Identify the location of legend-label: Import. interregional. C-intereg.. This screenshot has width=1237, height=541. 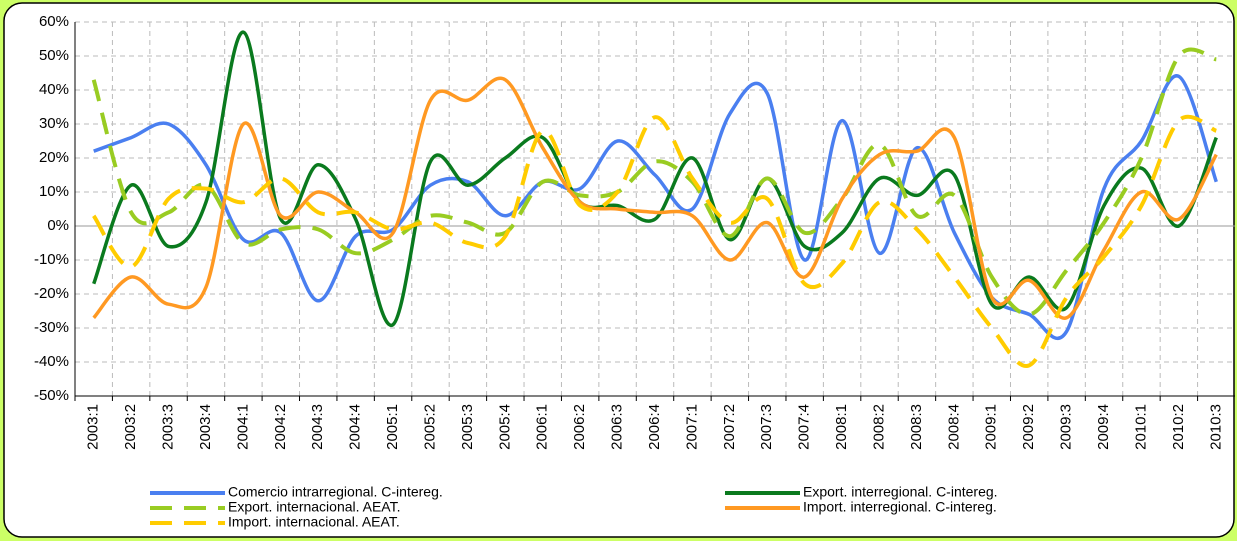
(900, 507).